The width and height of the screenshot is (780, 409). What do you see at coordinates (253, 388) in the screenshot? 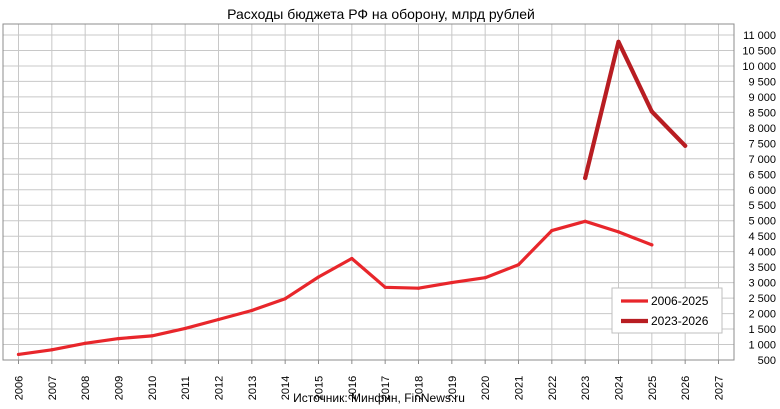
I see `x-tick-label: 2013` at bounding box center [253, 388].